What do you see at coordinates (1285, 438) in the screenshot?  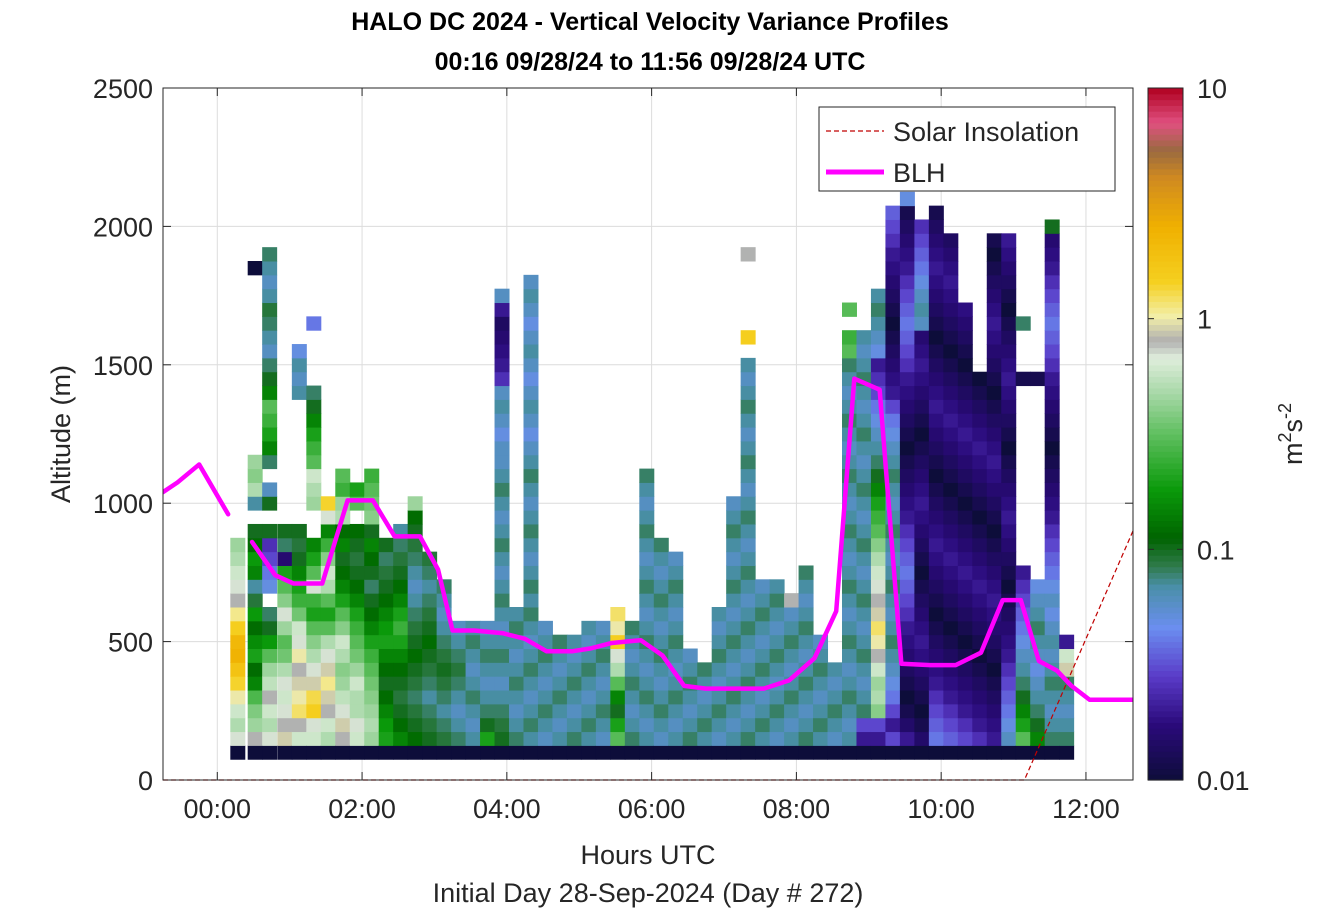 I see `colorbar-label-part: 2` at bounding box center [1285, 438].